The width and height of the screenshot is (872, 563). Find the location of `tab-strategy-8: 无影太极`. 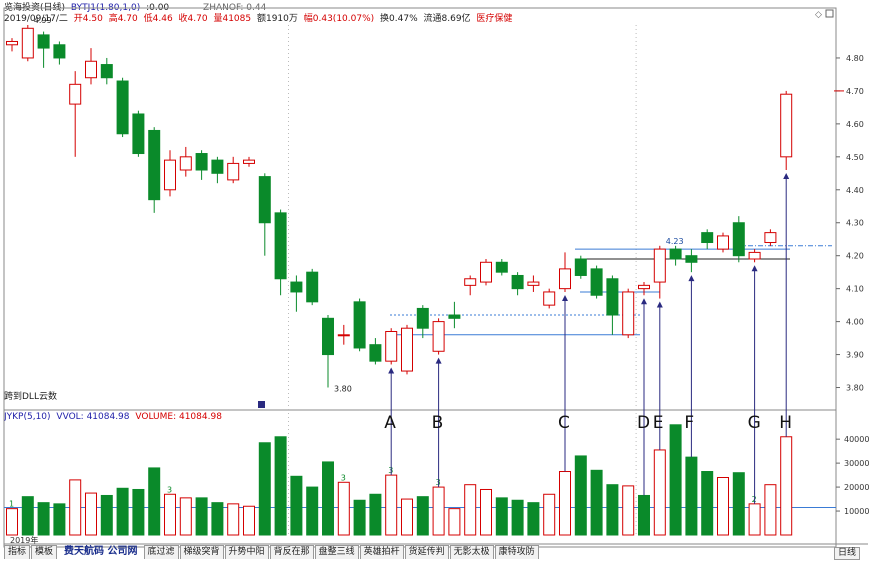

tab-strategy-8: 无影太极 is located at coordinates (471, 552).